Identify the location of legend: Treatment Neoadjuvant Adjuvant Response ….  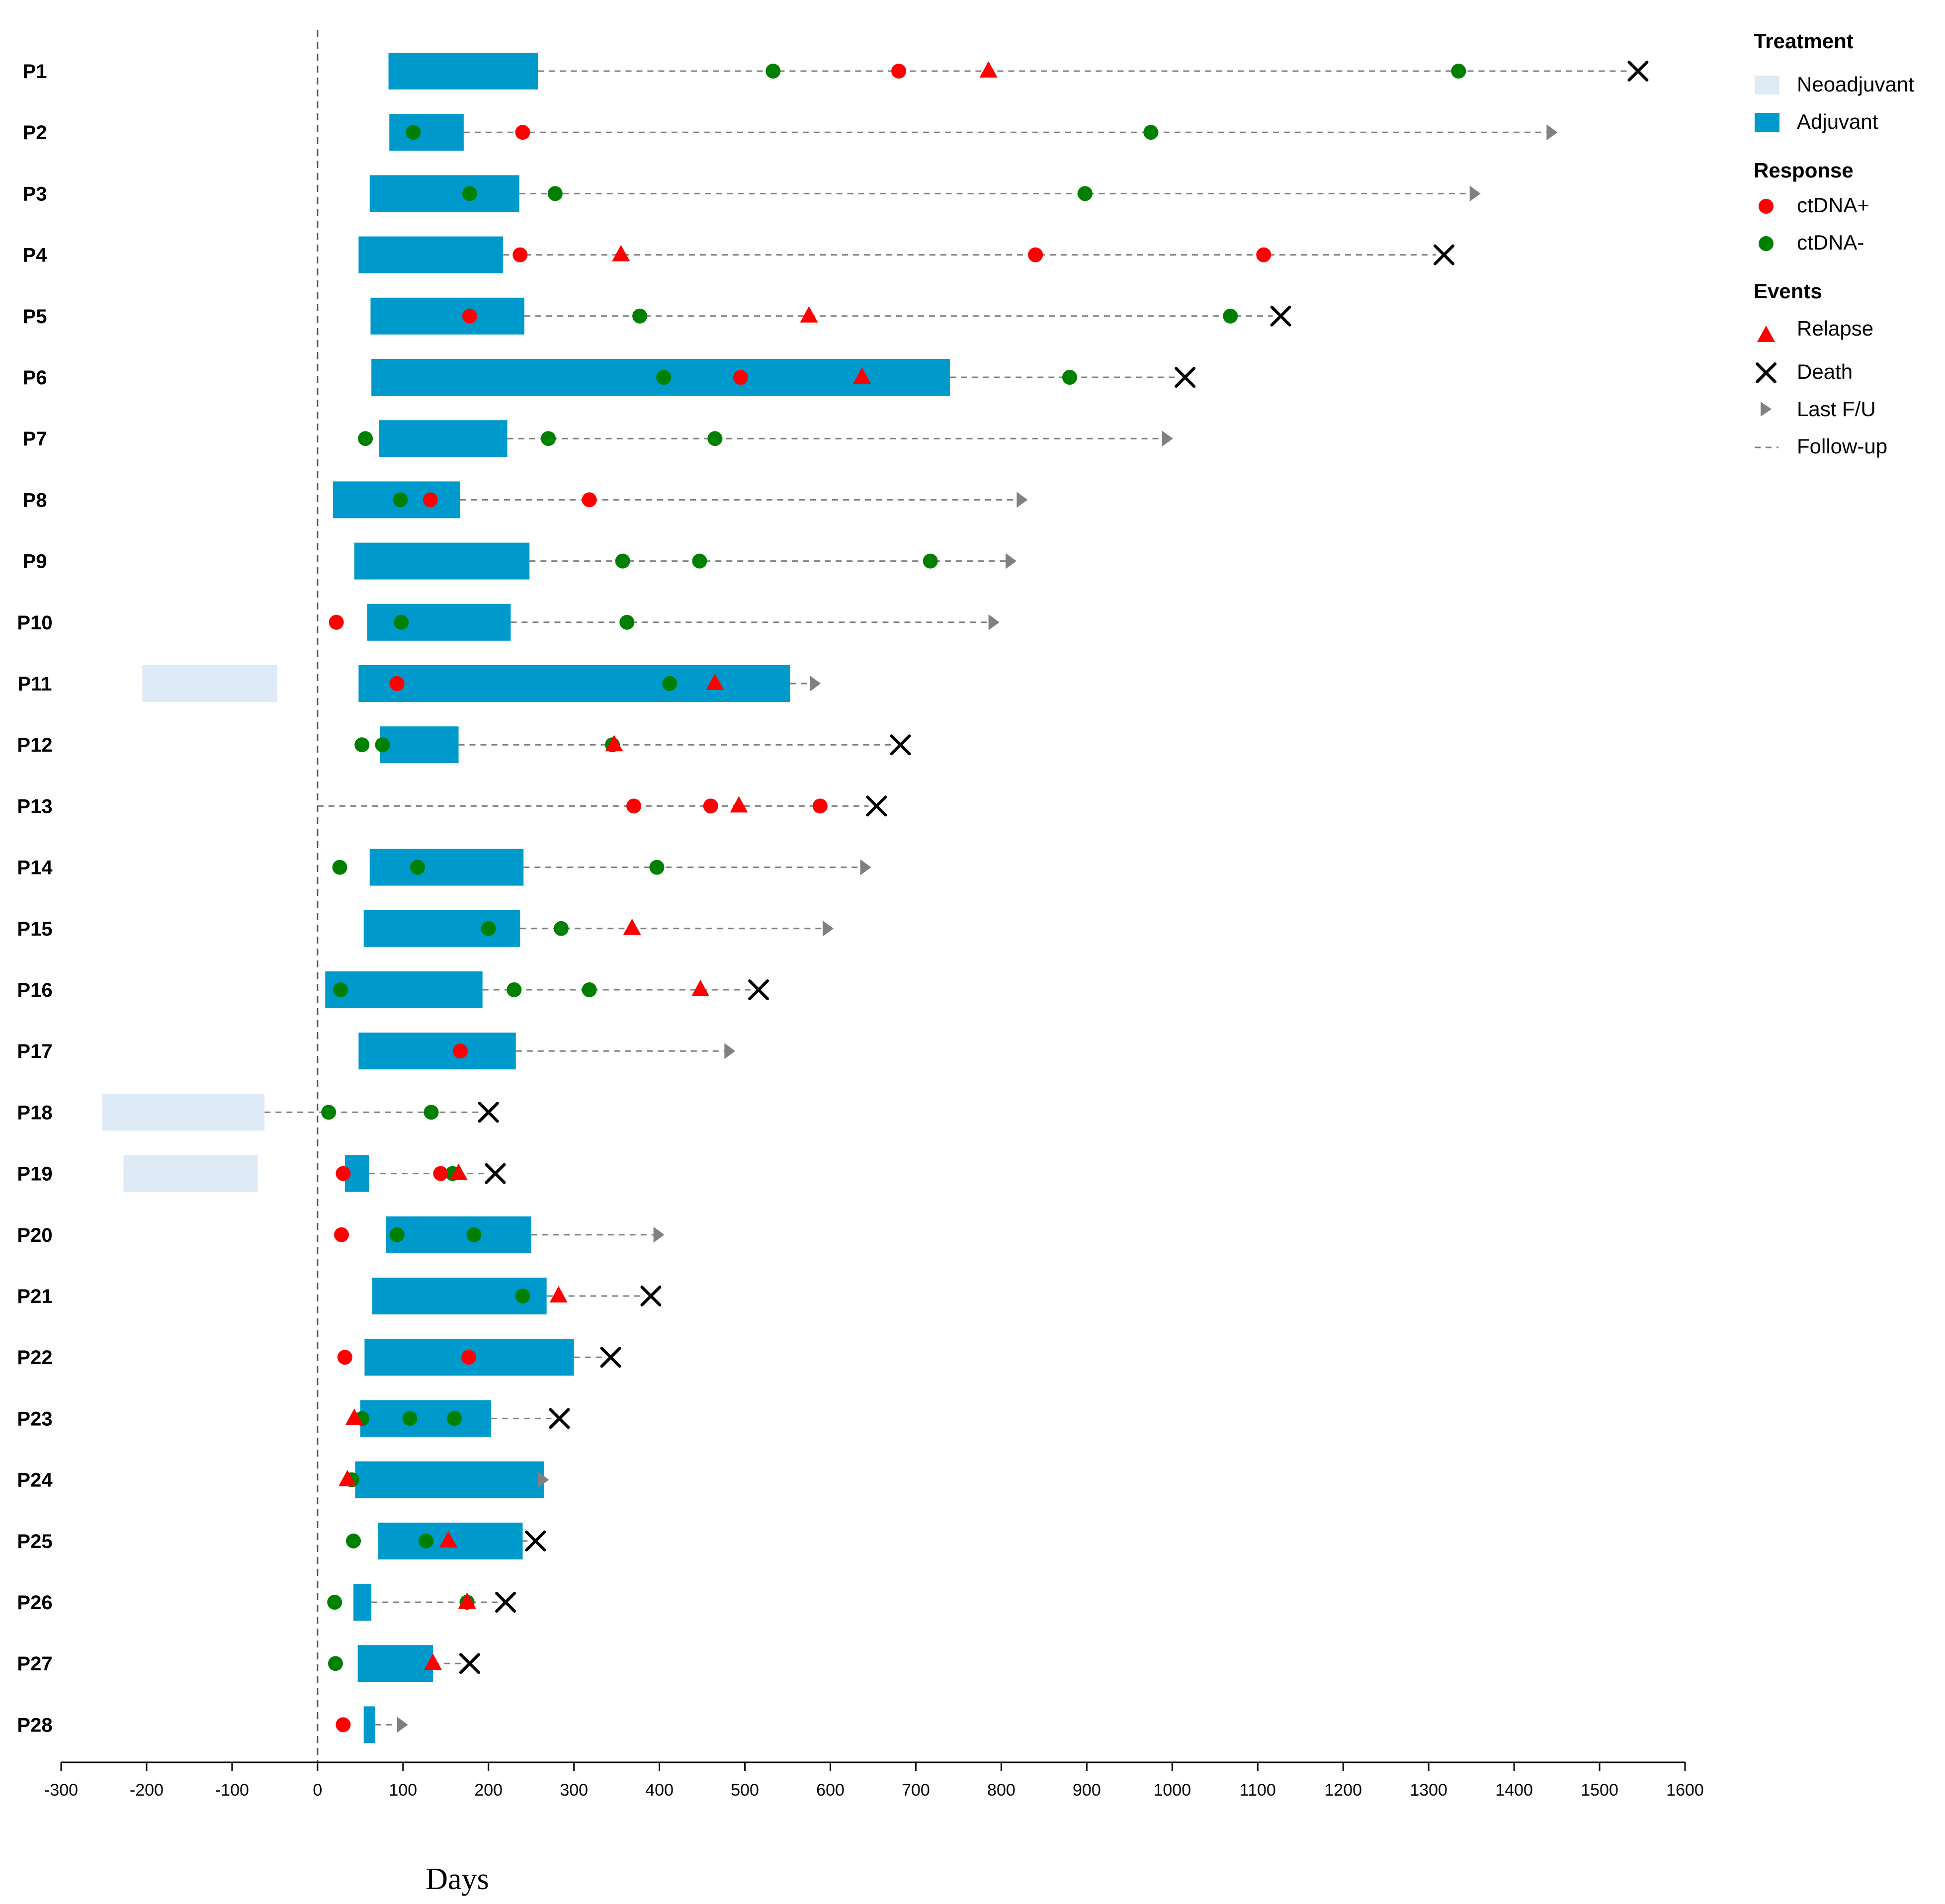
(1834, 243).